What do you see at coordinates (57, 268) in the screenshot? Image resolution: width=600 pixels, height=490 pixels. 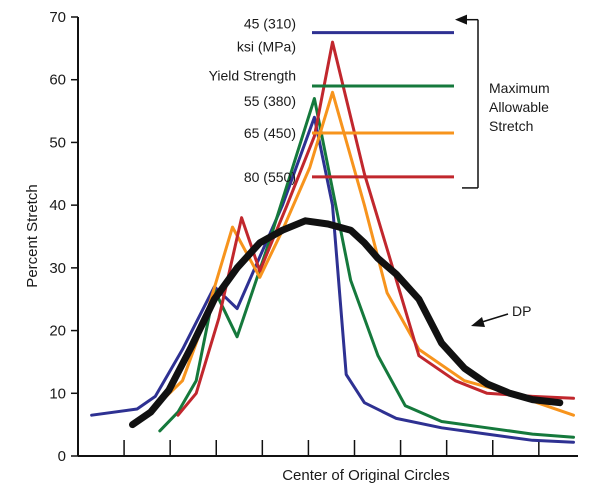 I see `y-tick-label: 30` at bounding box center [57, 268].